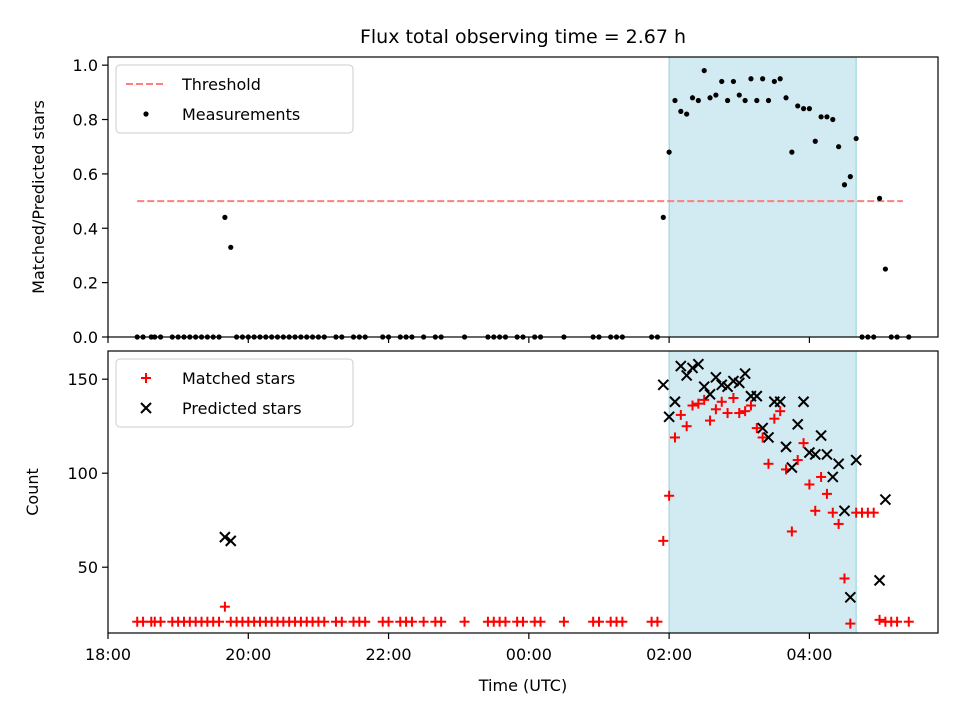 This screenshot has width=960, height=720. Describe the element at coordinates (85, 283) in the screenshot. I see `y-tick-label: 0.2` at that location.